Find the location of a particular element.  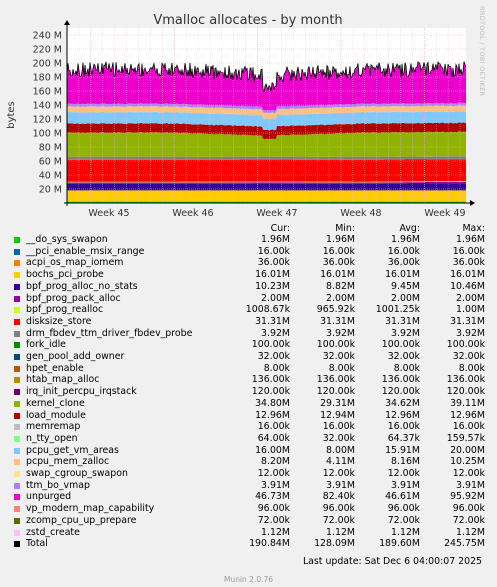

legend-max: 39.11M is located at coordinates (467, 403).